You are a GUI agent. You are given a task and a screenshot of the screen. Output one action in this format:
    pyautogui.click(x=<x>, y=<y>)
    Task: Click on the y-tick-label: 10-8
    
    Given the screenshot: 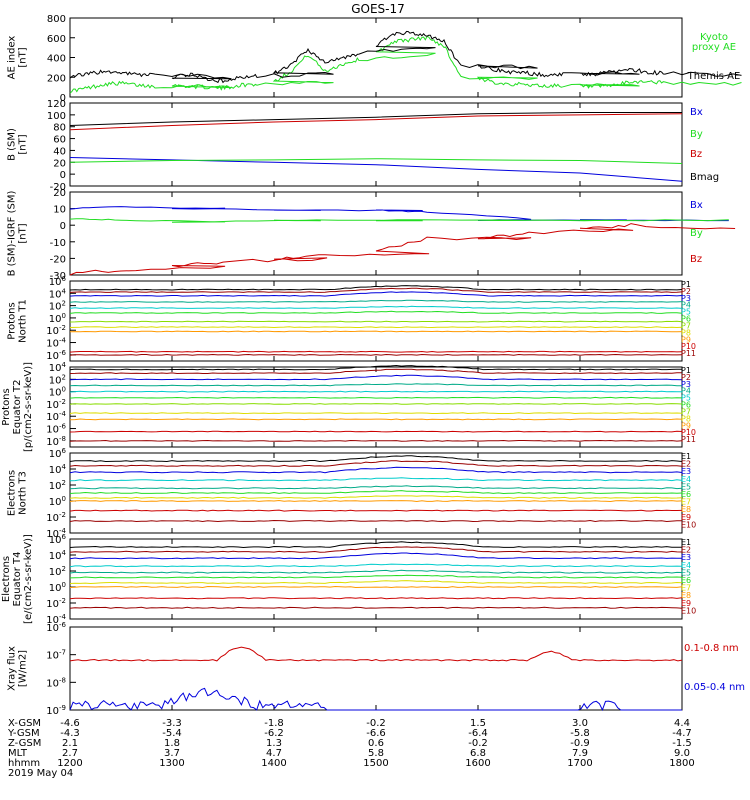 What is the action you would take?
    pyautogui.click(x=56, y=441)
    